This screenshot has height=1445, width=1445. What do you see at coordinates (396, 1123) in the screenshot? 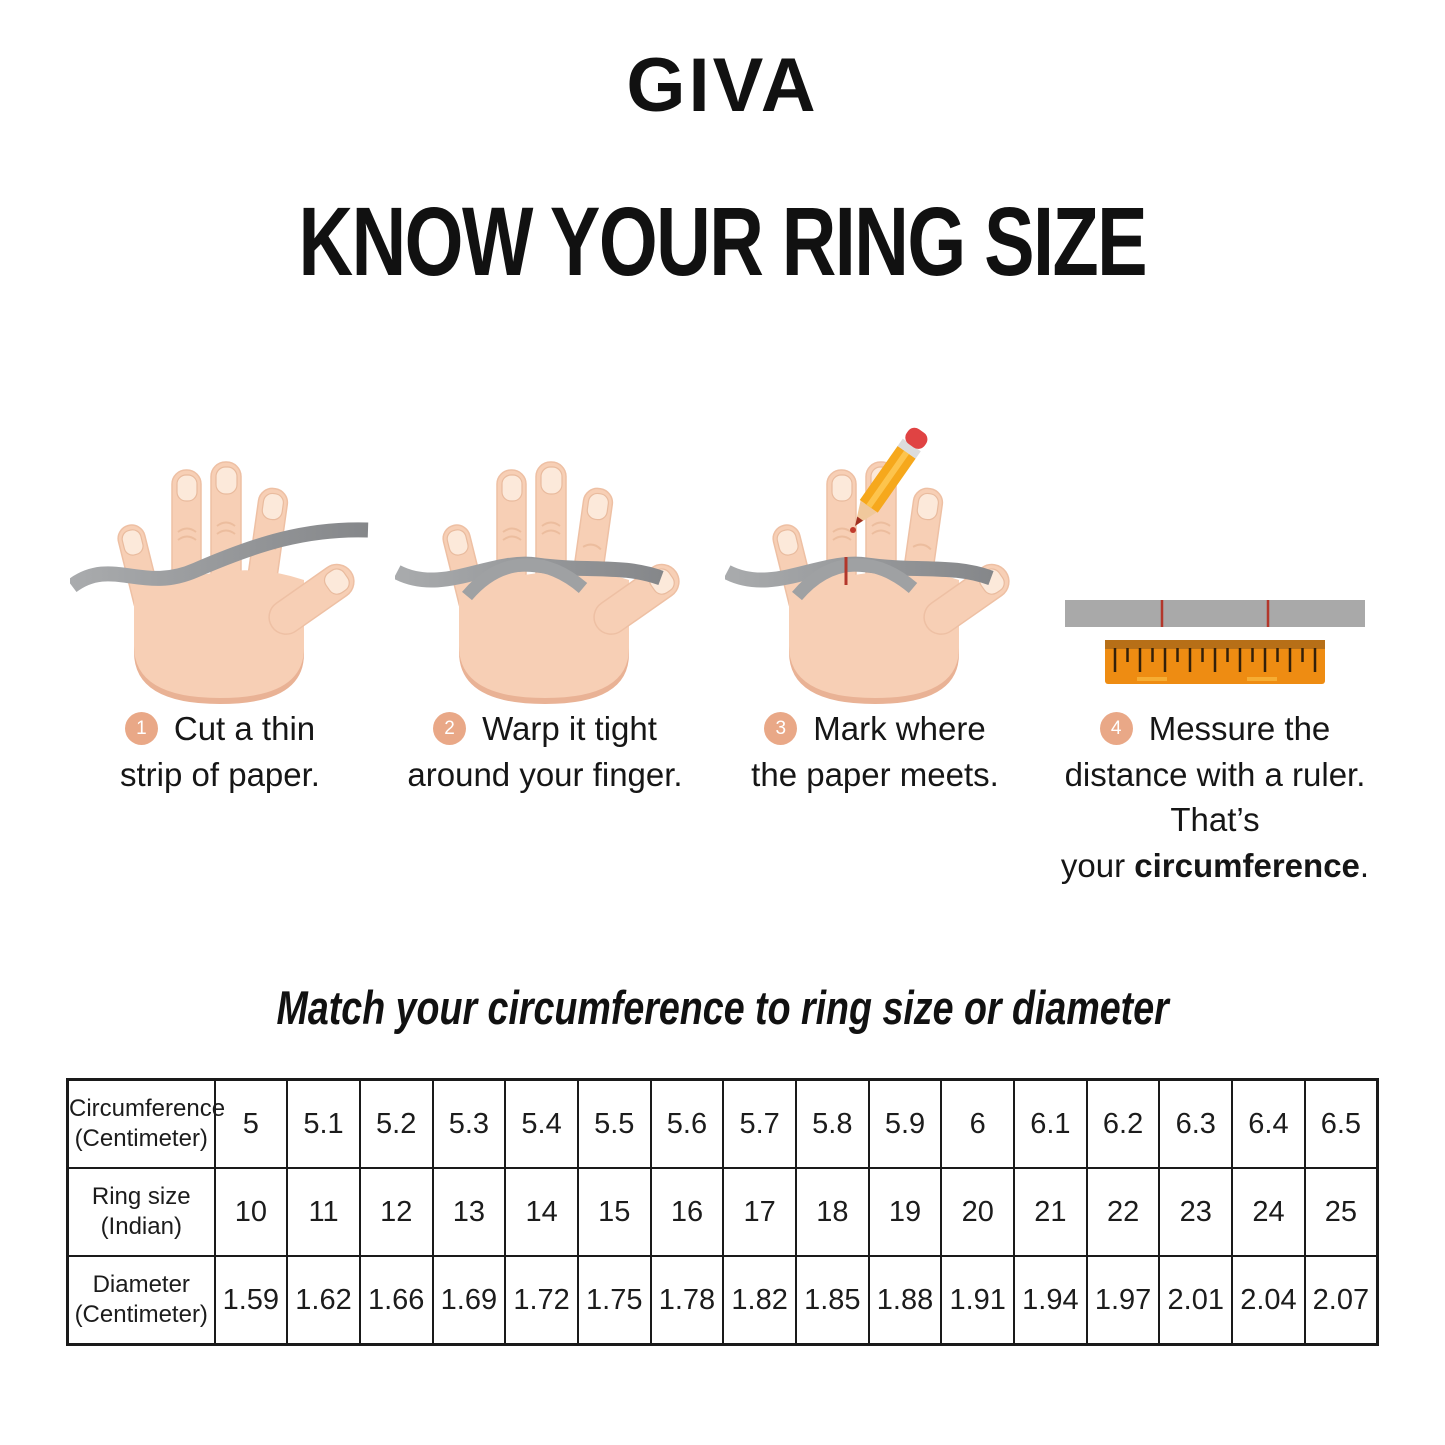
I see `table-cell: 5.2` at bounding box center [396, 1123].